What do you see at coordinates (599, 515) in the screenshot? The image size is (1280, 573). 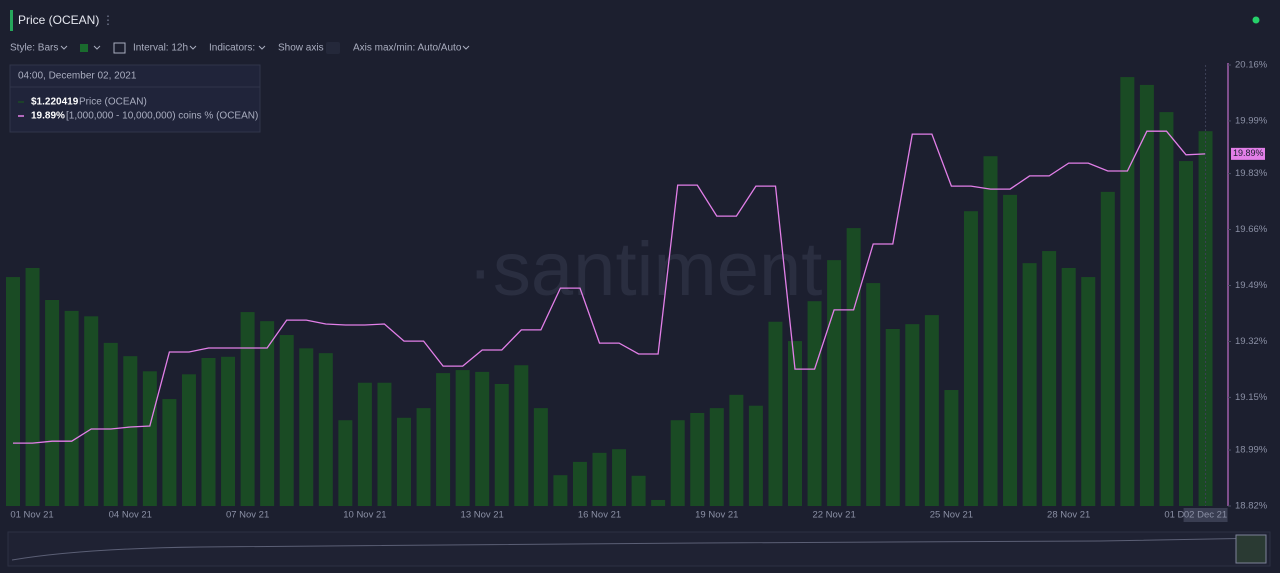 I see `x-tick-label: 16 Nov 21` at bounding box center [599, 515].